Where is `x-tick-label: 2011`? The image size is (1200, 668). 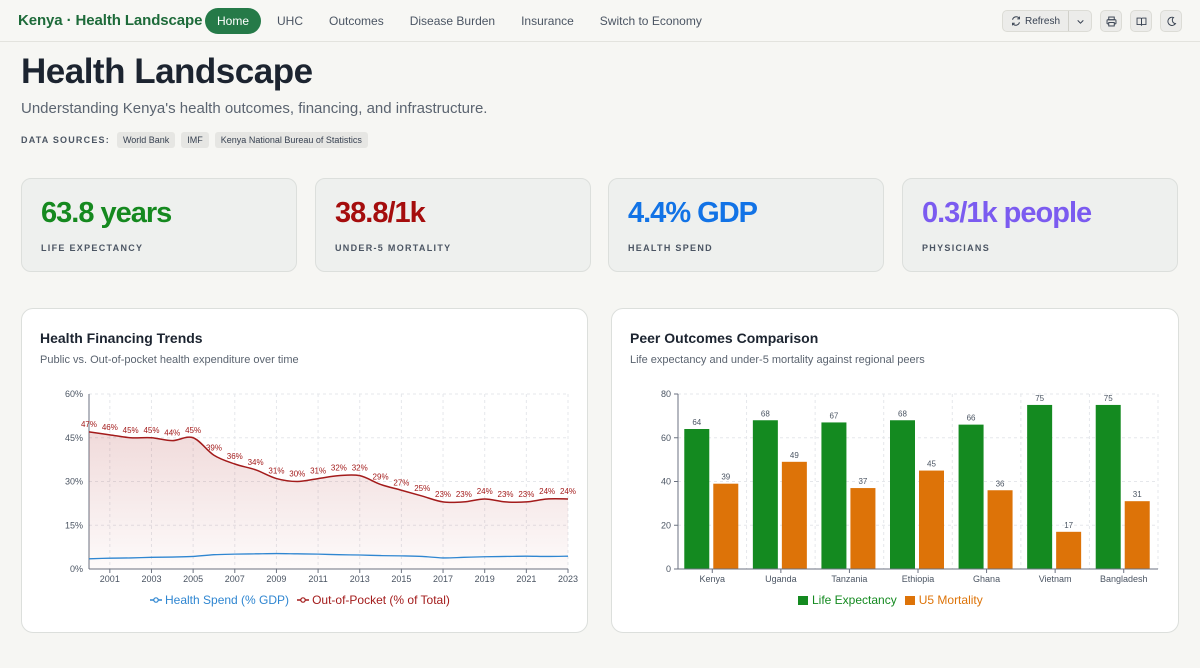
x-tick-label: 2011 is located at coordinates (317, 579).